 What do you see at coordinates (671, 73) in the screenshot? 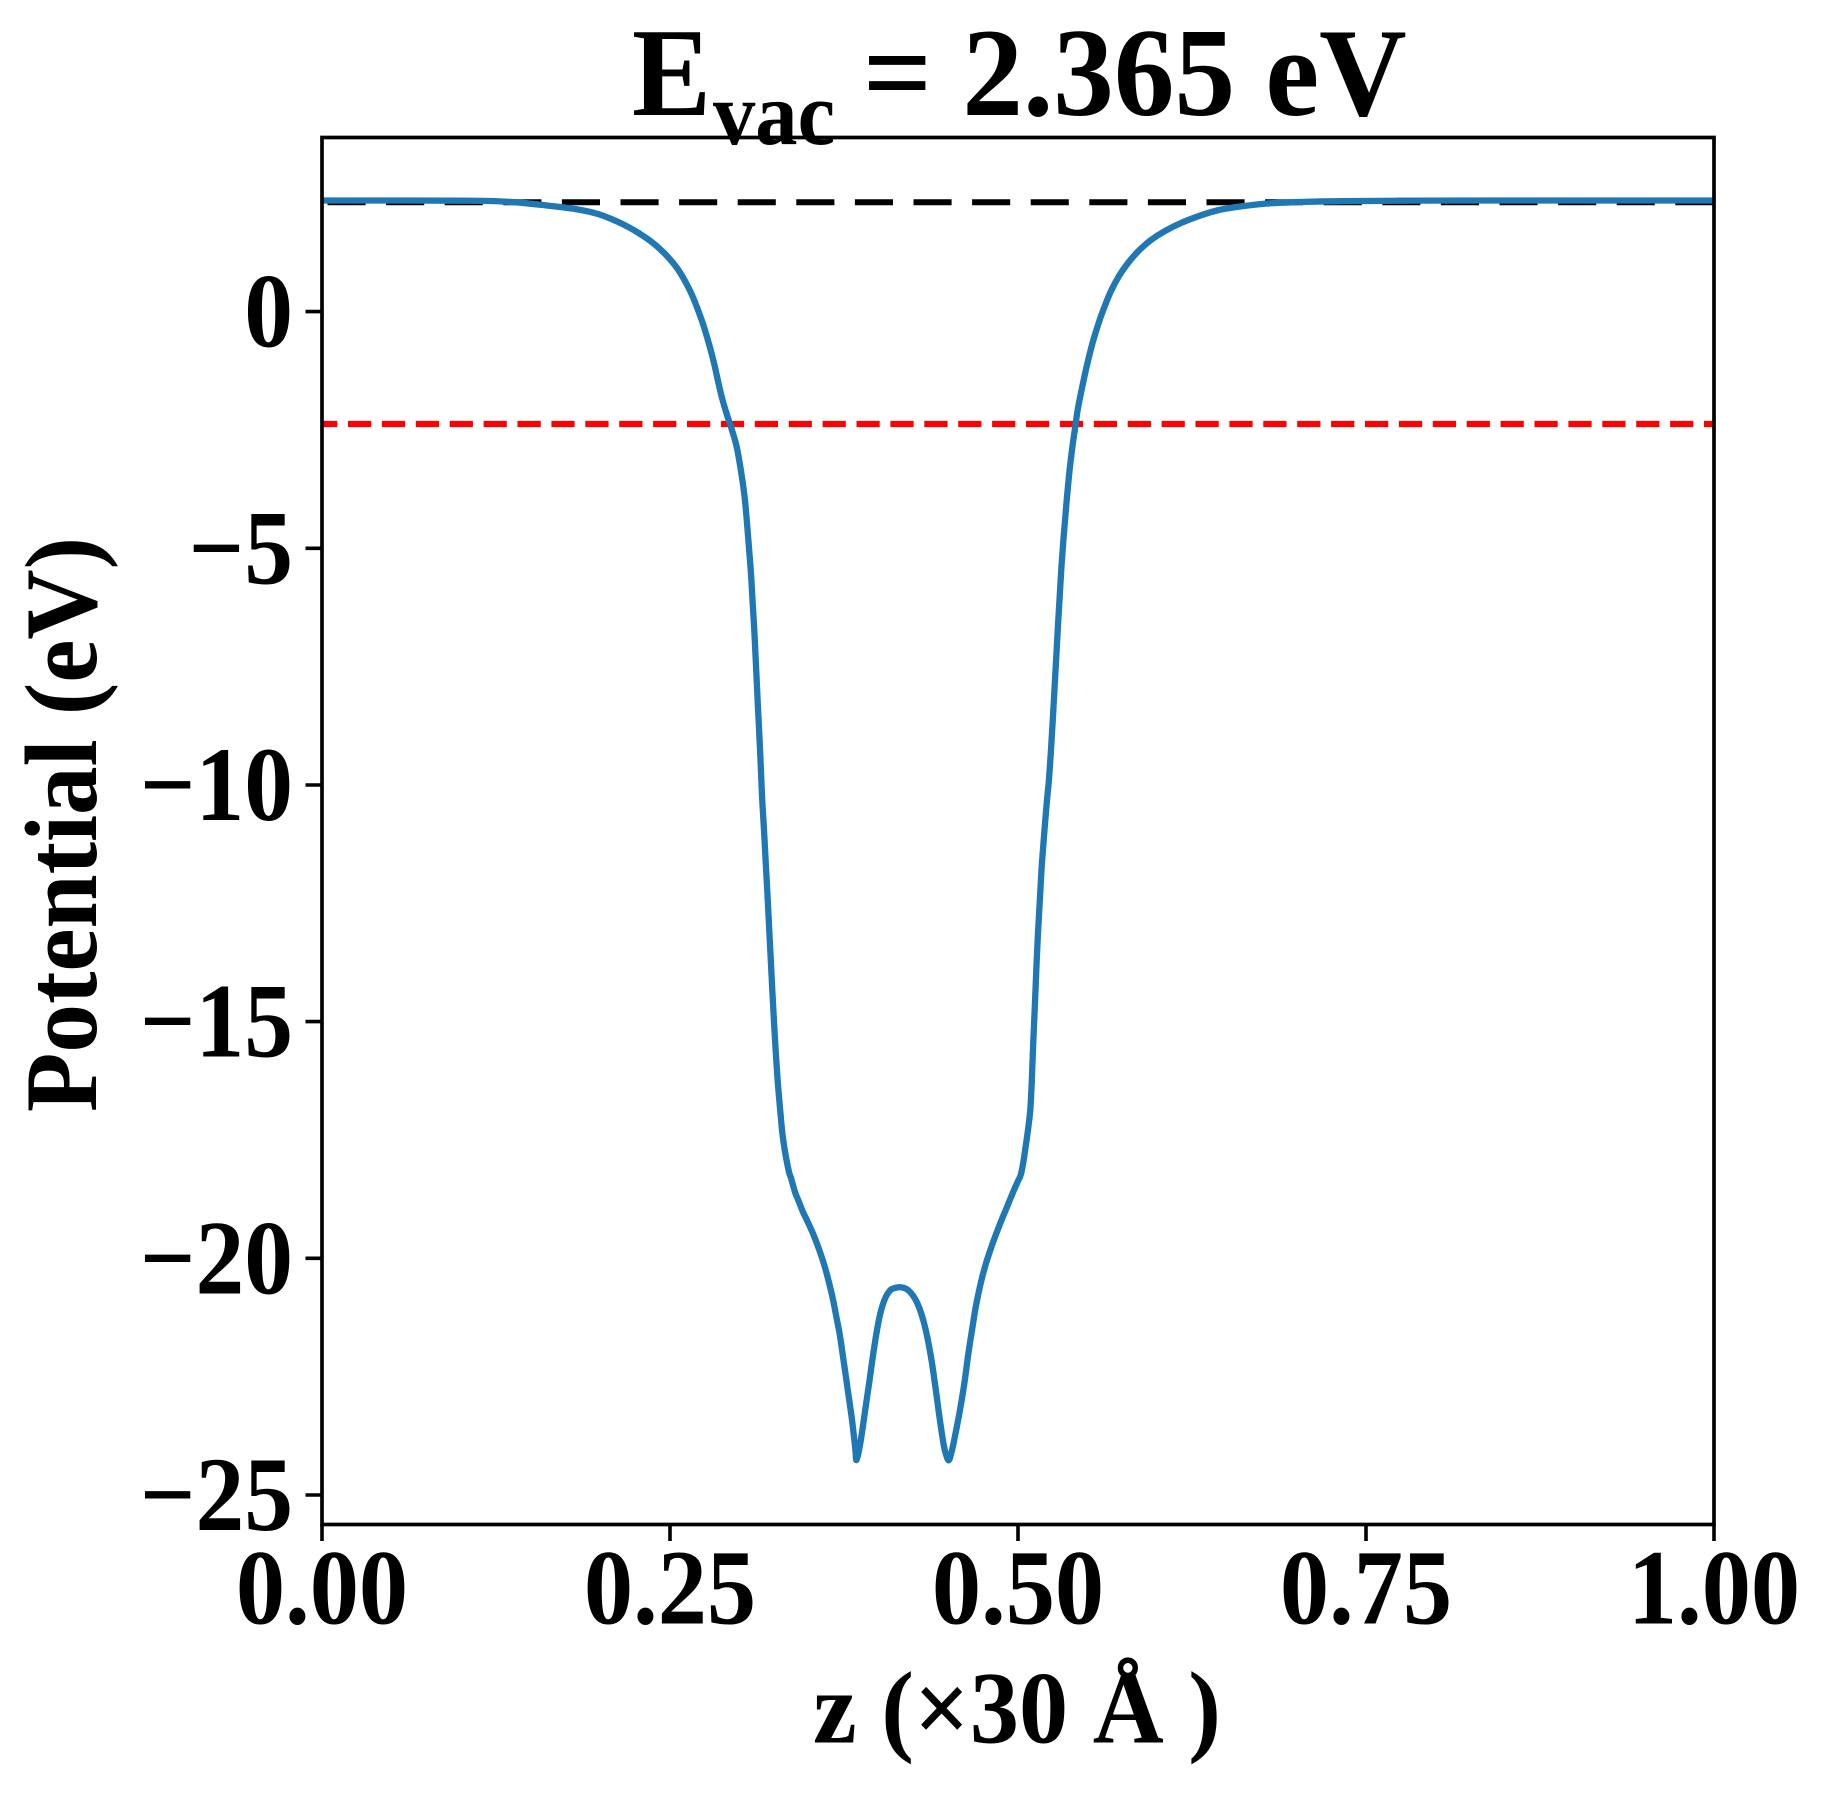
I see `svg-text: E` at bounding box center [671, 73].